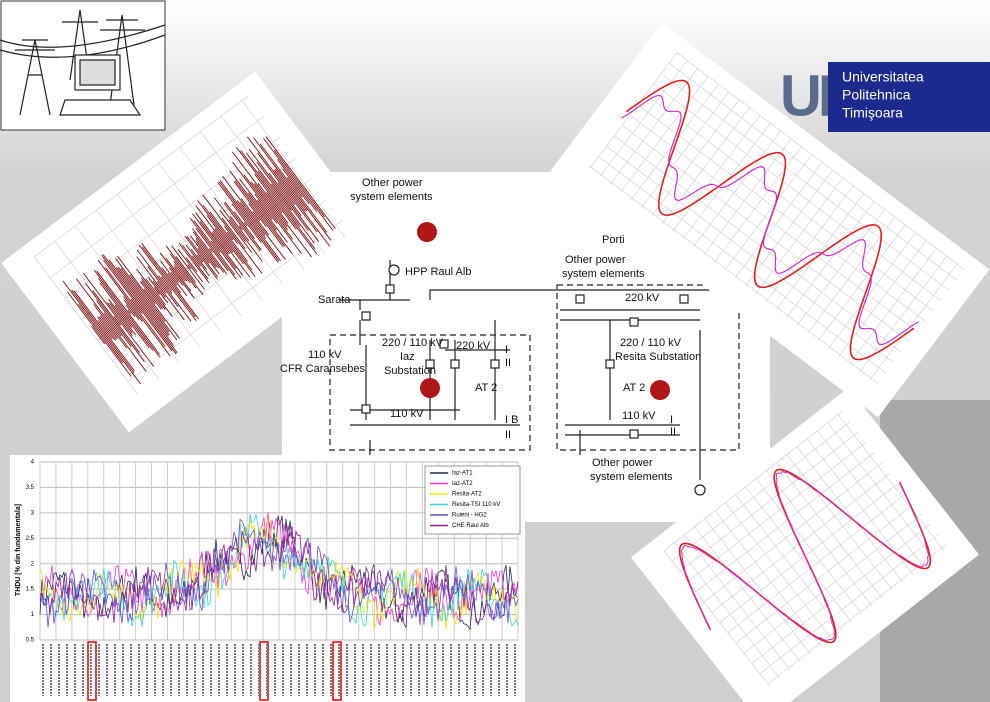 Image resolution: width=990 pixels, height=702 pixels. I want to click on diagram-label: Iaz, so click(407, 357).